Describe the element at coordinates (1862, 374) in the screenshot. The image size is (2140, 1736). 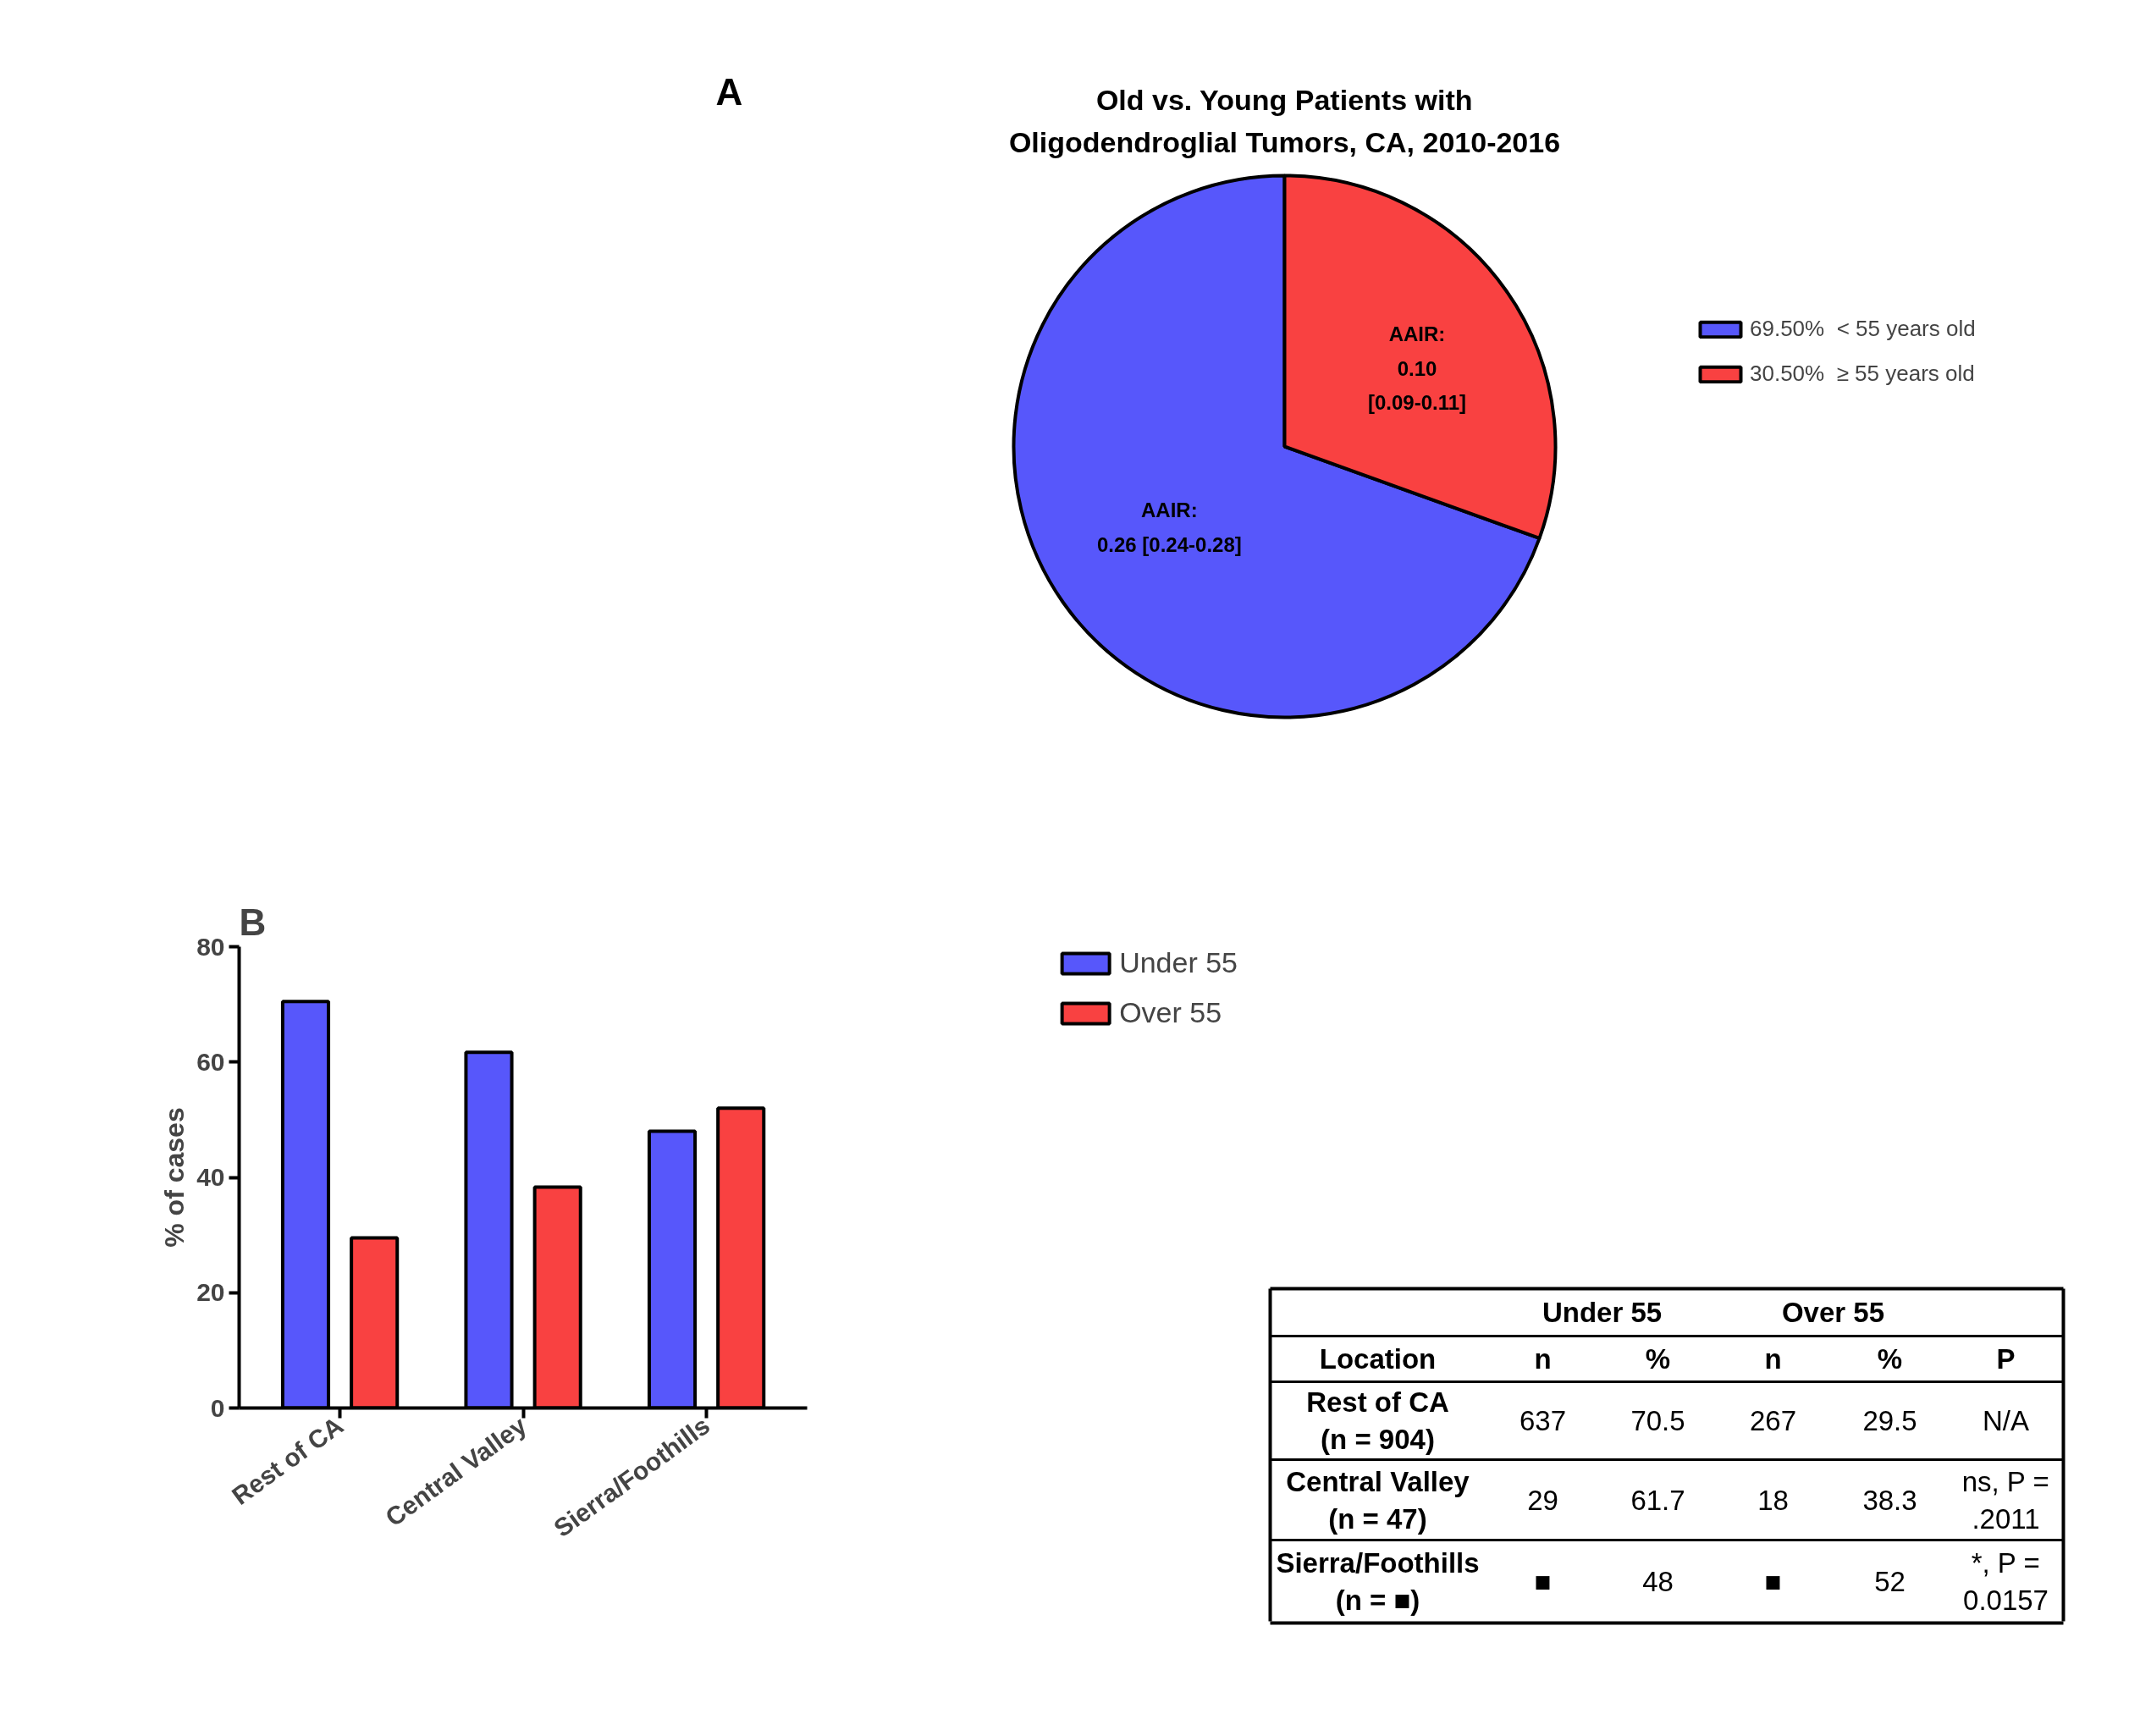
I see `legend-label: 30.50% ≥ 55 years old` at that location.